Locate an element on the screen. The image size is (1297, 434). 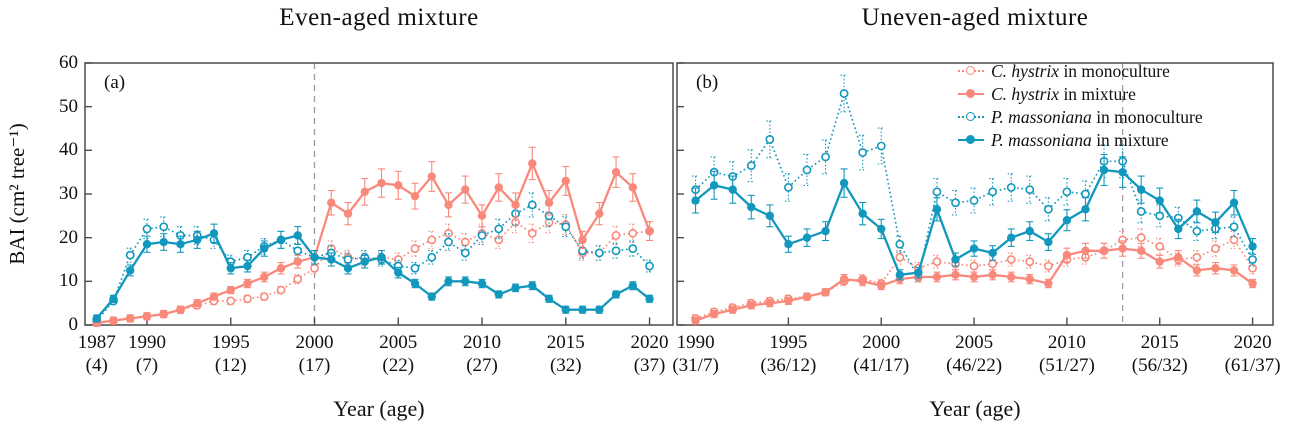
y-tick-label: 10 is located at coordinates (68, 281).